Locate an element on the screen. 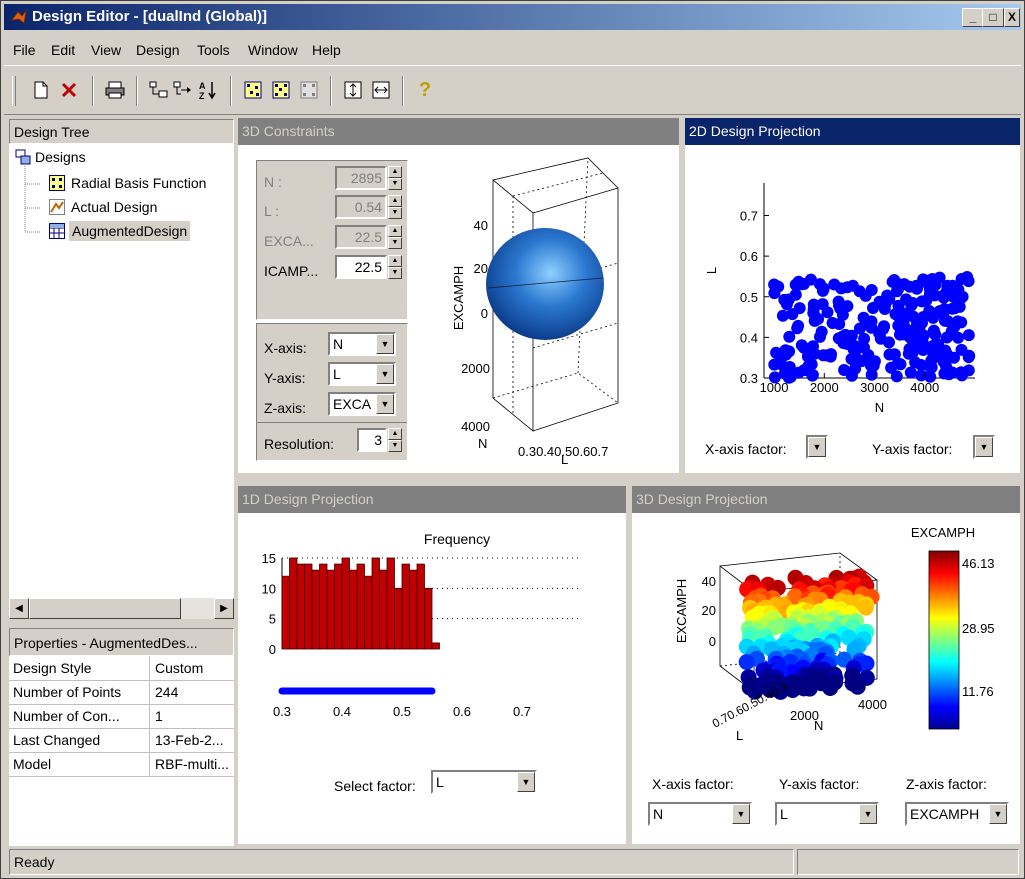 The width and height of the screenshot is (1025, 879). x-axis-select: N ▼ is located at coordinates (362, 344).